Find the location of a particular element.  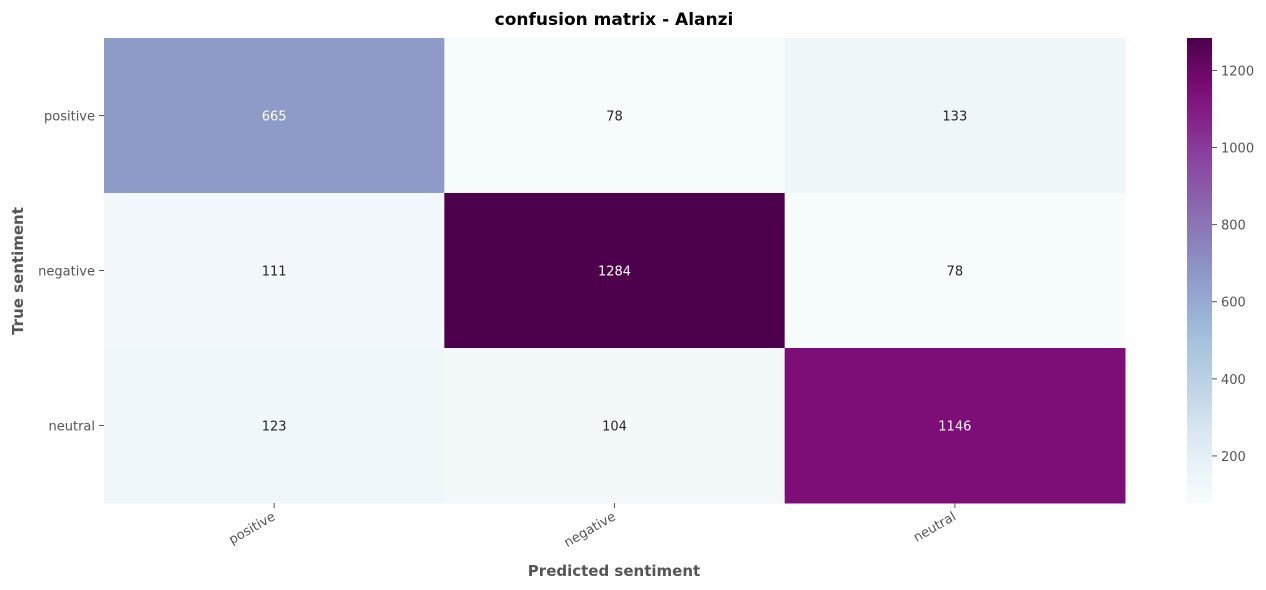

y-tick-labels: positive negative neutral is located at coordinates (71, 272).